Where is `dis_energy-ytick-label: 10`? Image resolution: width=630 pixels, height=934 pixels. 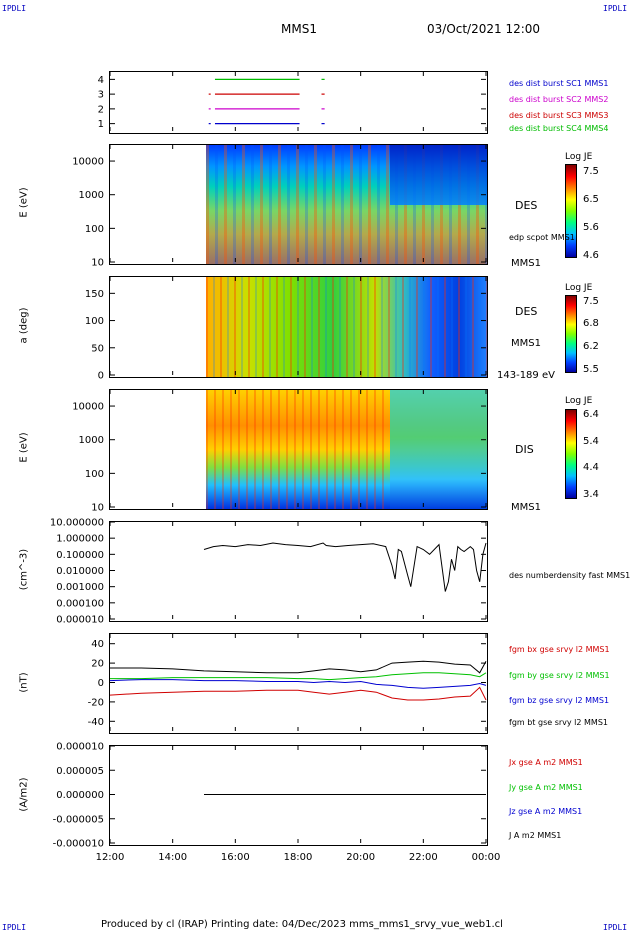
dis_energy-ytick-label: 10 is located at coordinates (97, 508).